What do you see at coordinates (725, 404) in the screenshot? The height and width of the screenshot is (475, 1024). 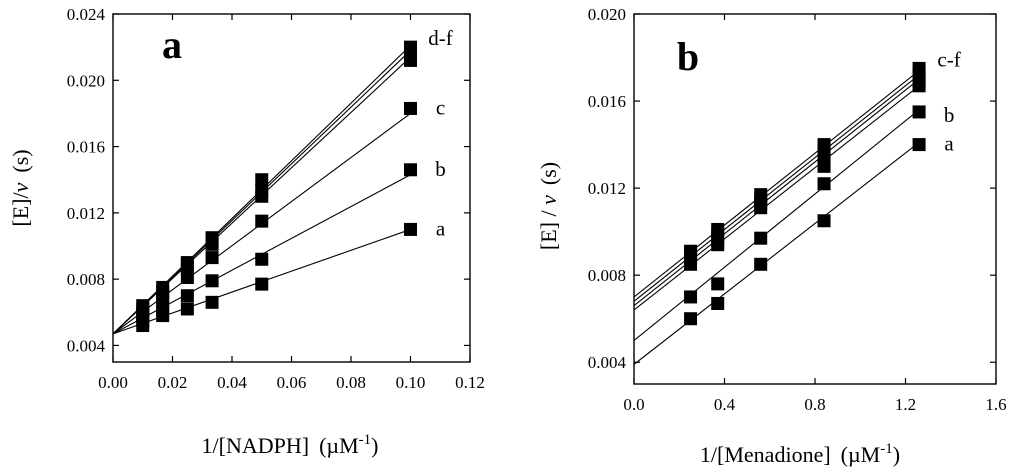 I see `x-tick-label: 0.4` at bounding box center [725, 404].